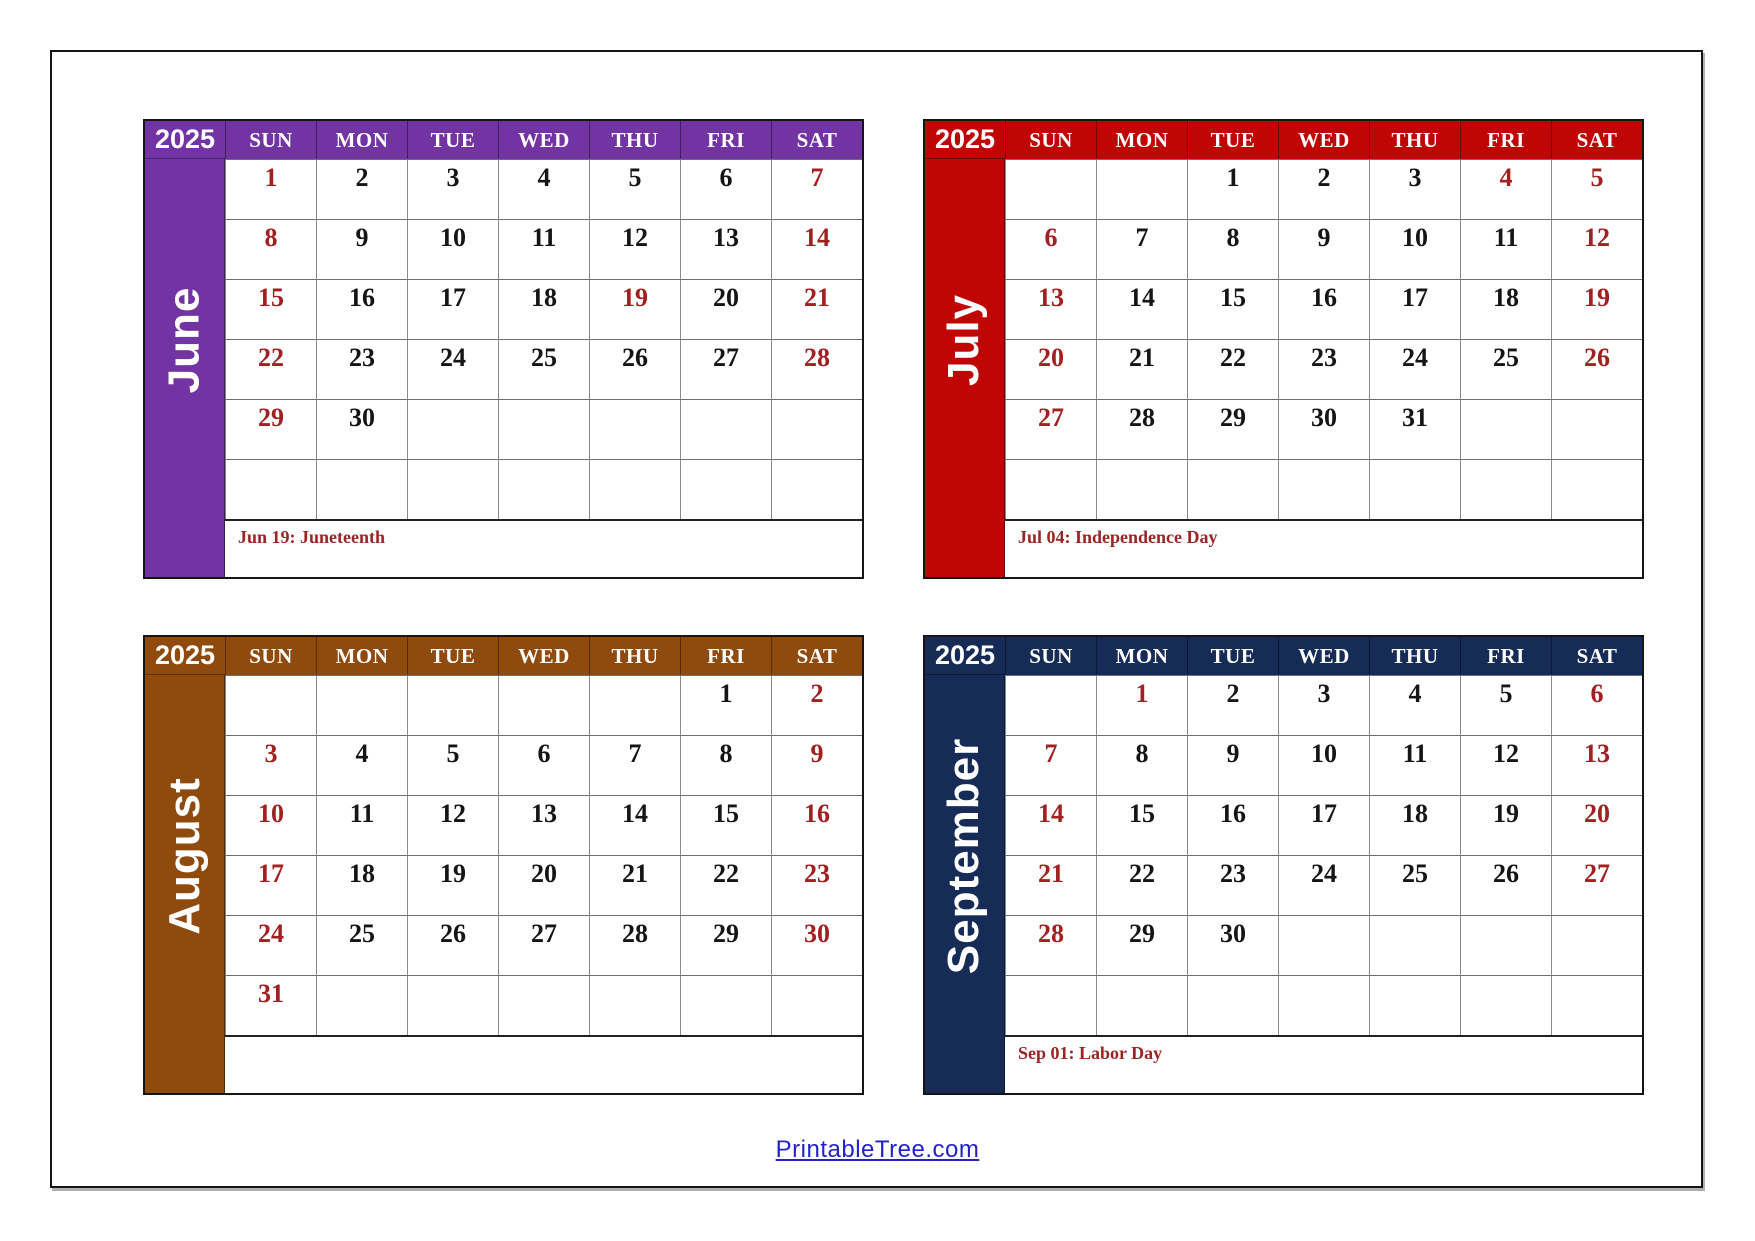 The image size is (1755, 1241). Describe the element at coordinates (1323, 548) in the screenshot. I see `holiday-note: Jul 04: Independence Day` at that location.